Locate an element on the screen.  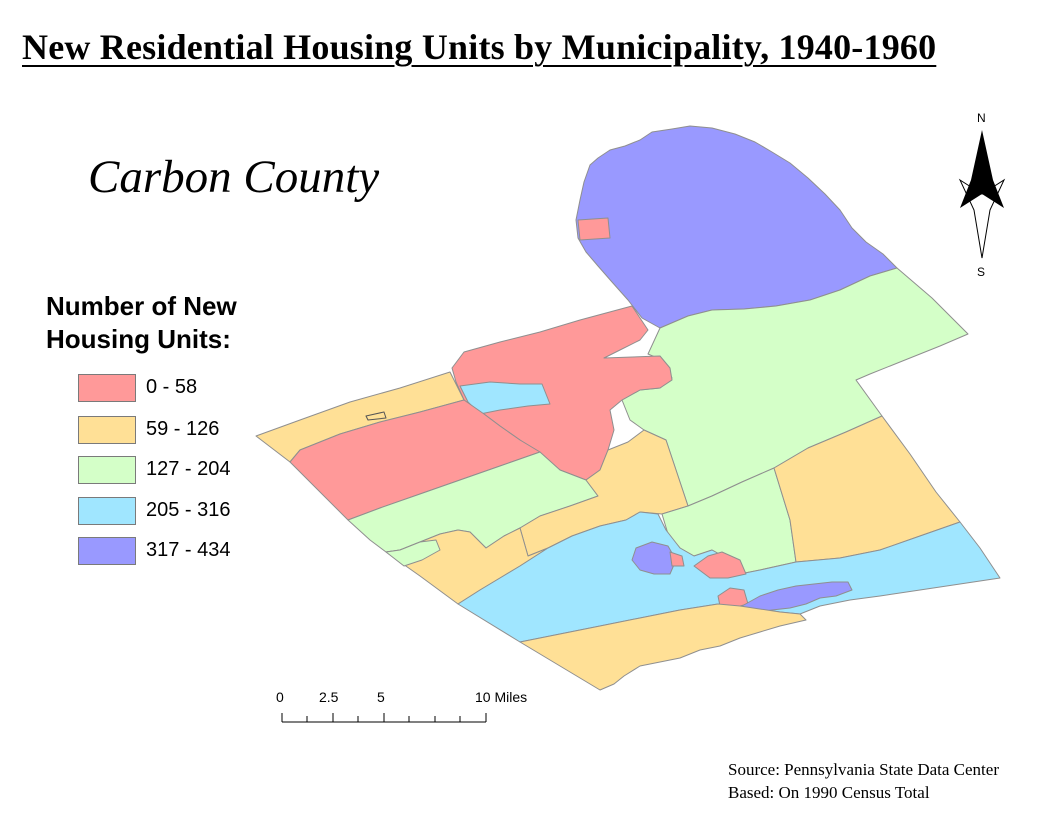
municipality-south-yellow is located at coordinates (663, 647).